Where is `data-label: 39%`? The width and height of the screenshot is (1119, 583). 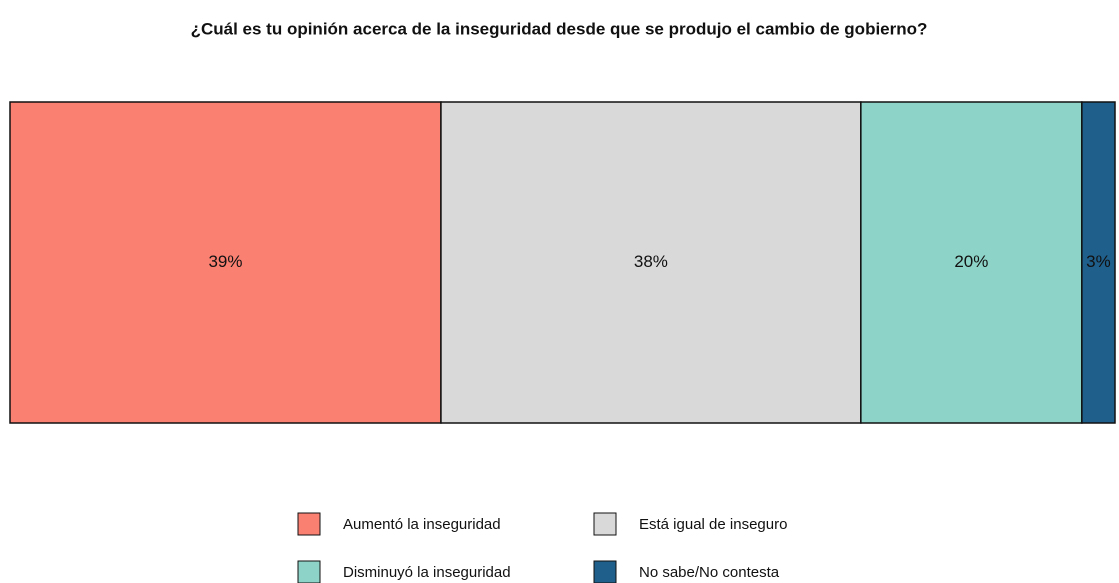
data-label: 39% is located at coordinates (225, 261).